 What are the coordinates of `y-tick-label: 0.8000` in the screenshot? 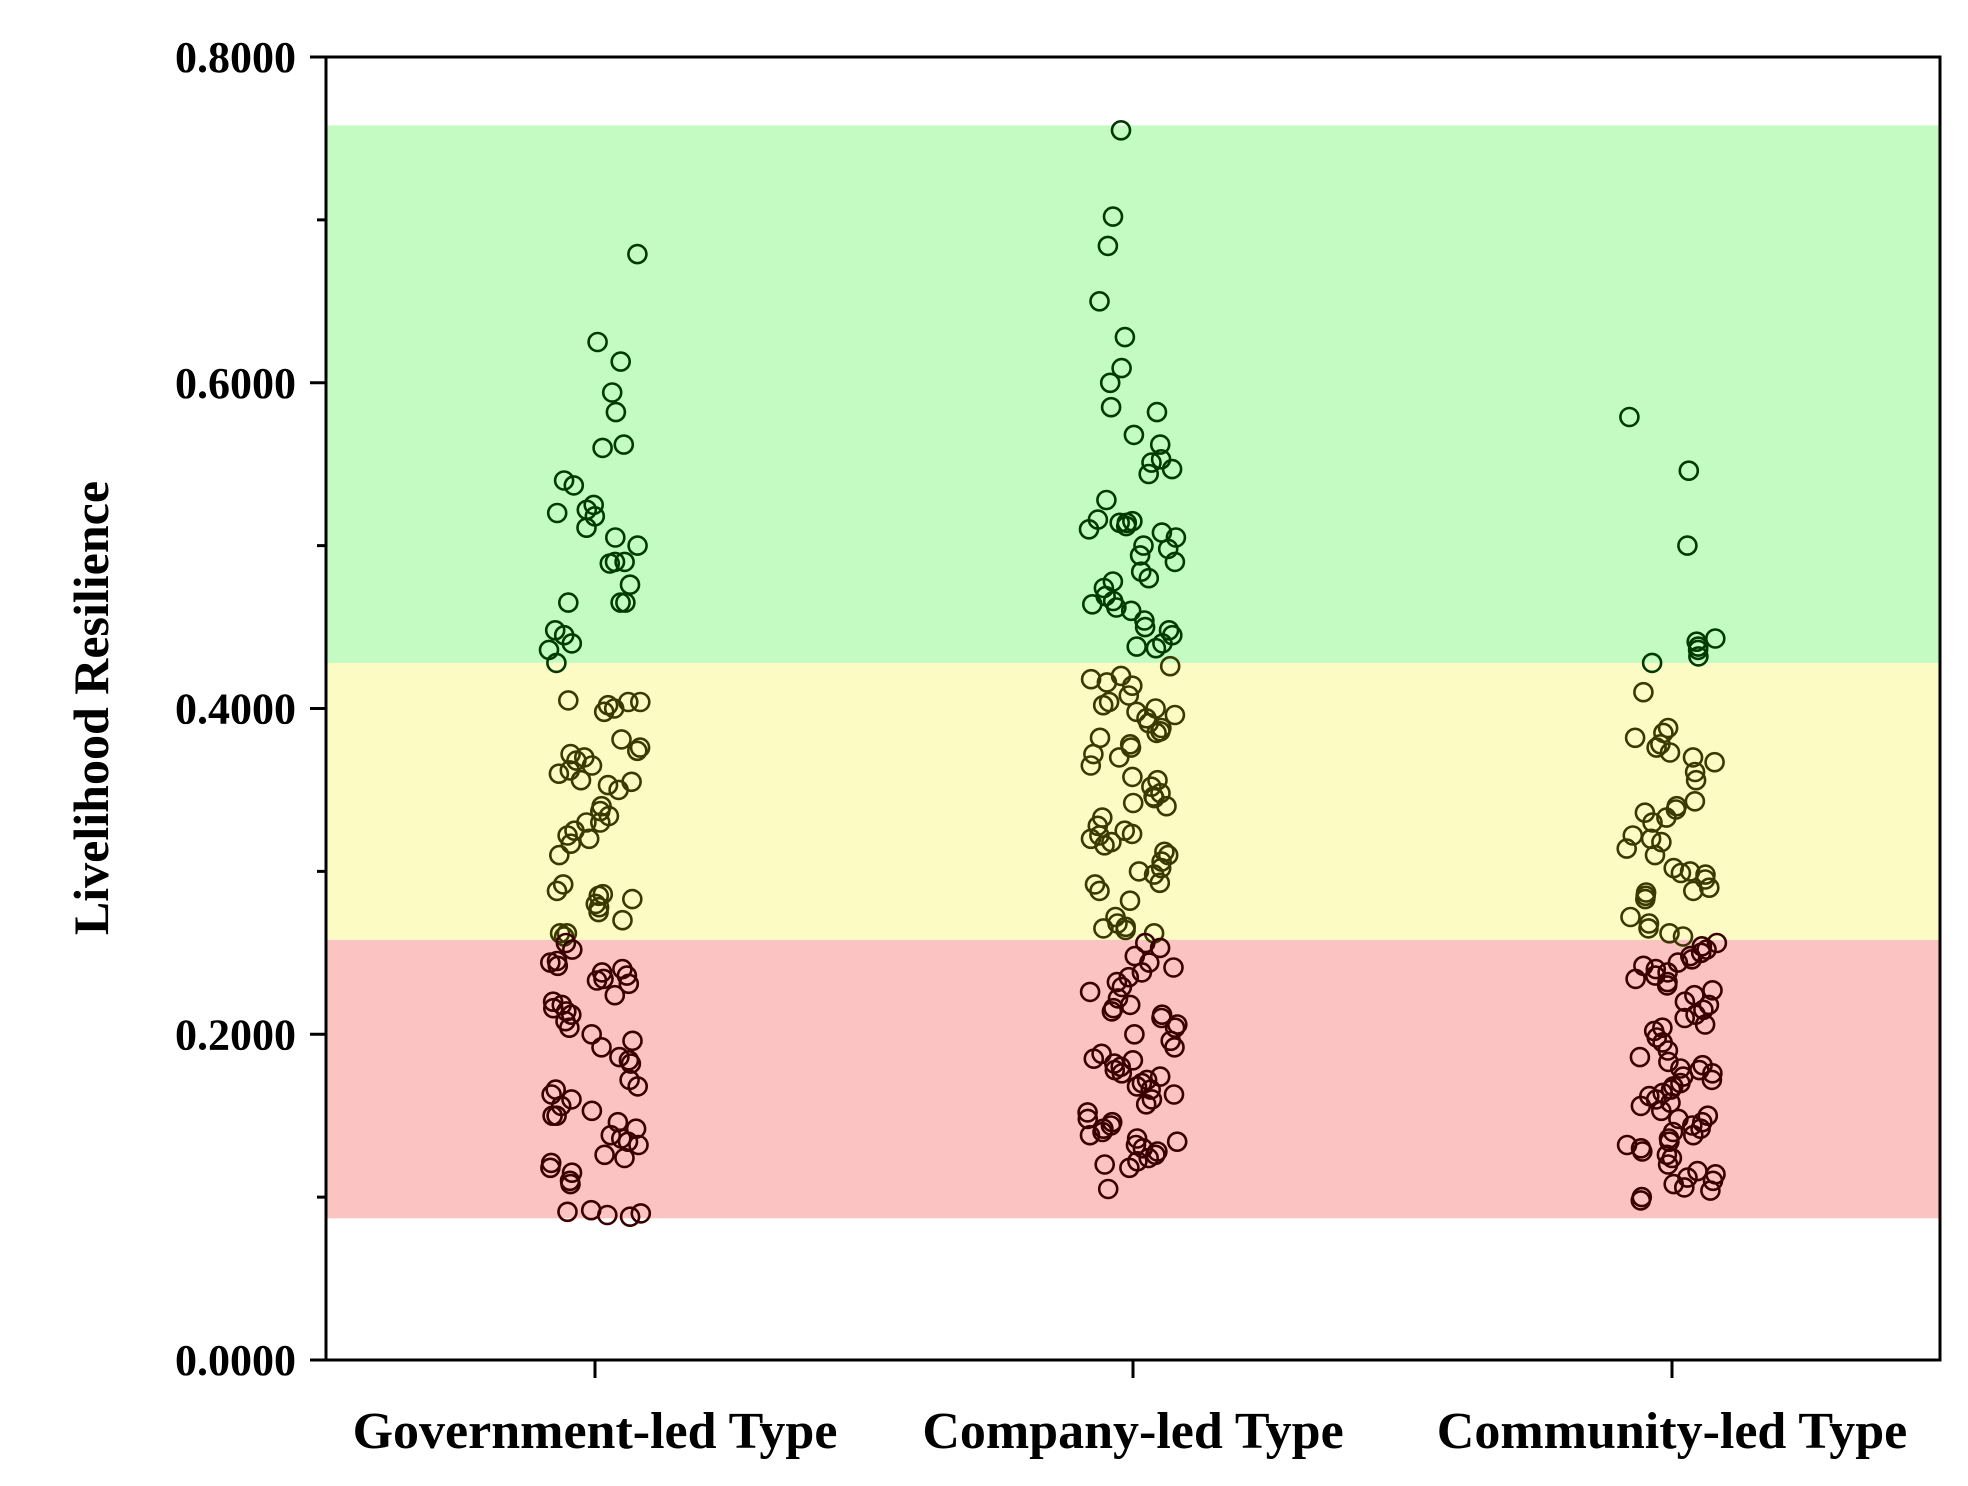 It's located at (235, 57).